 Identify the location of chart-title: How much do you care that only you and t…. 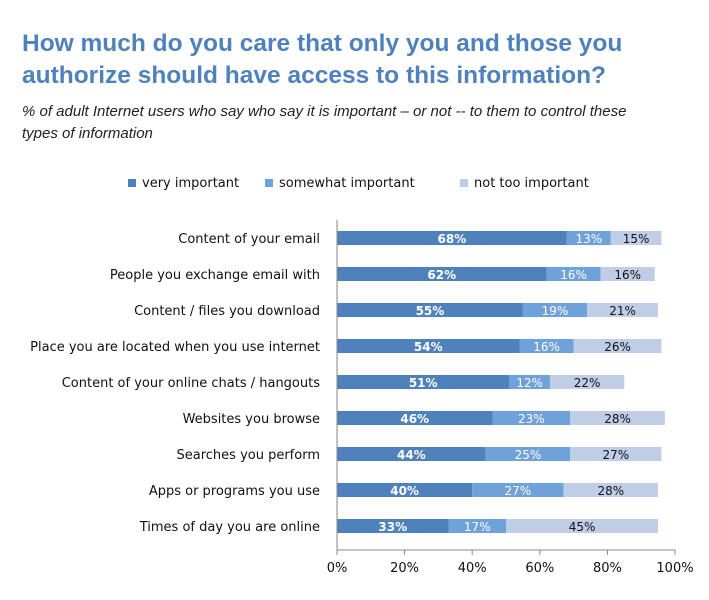
(322, 59).